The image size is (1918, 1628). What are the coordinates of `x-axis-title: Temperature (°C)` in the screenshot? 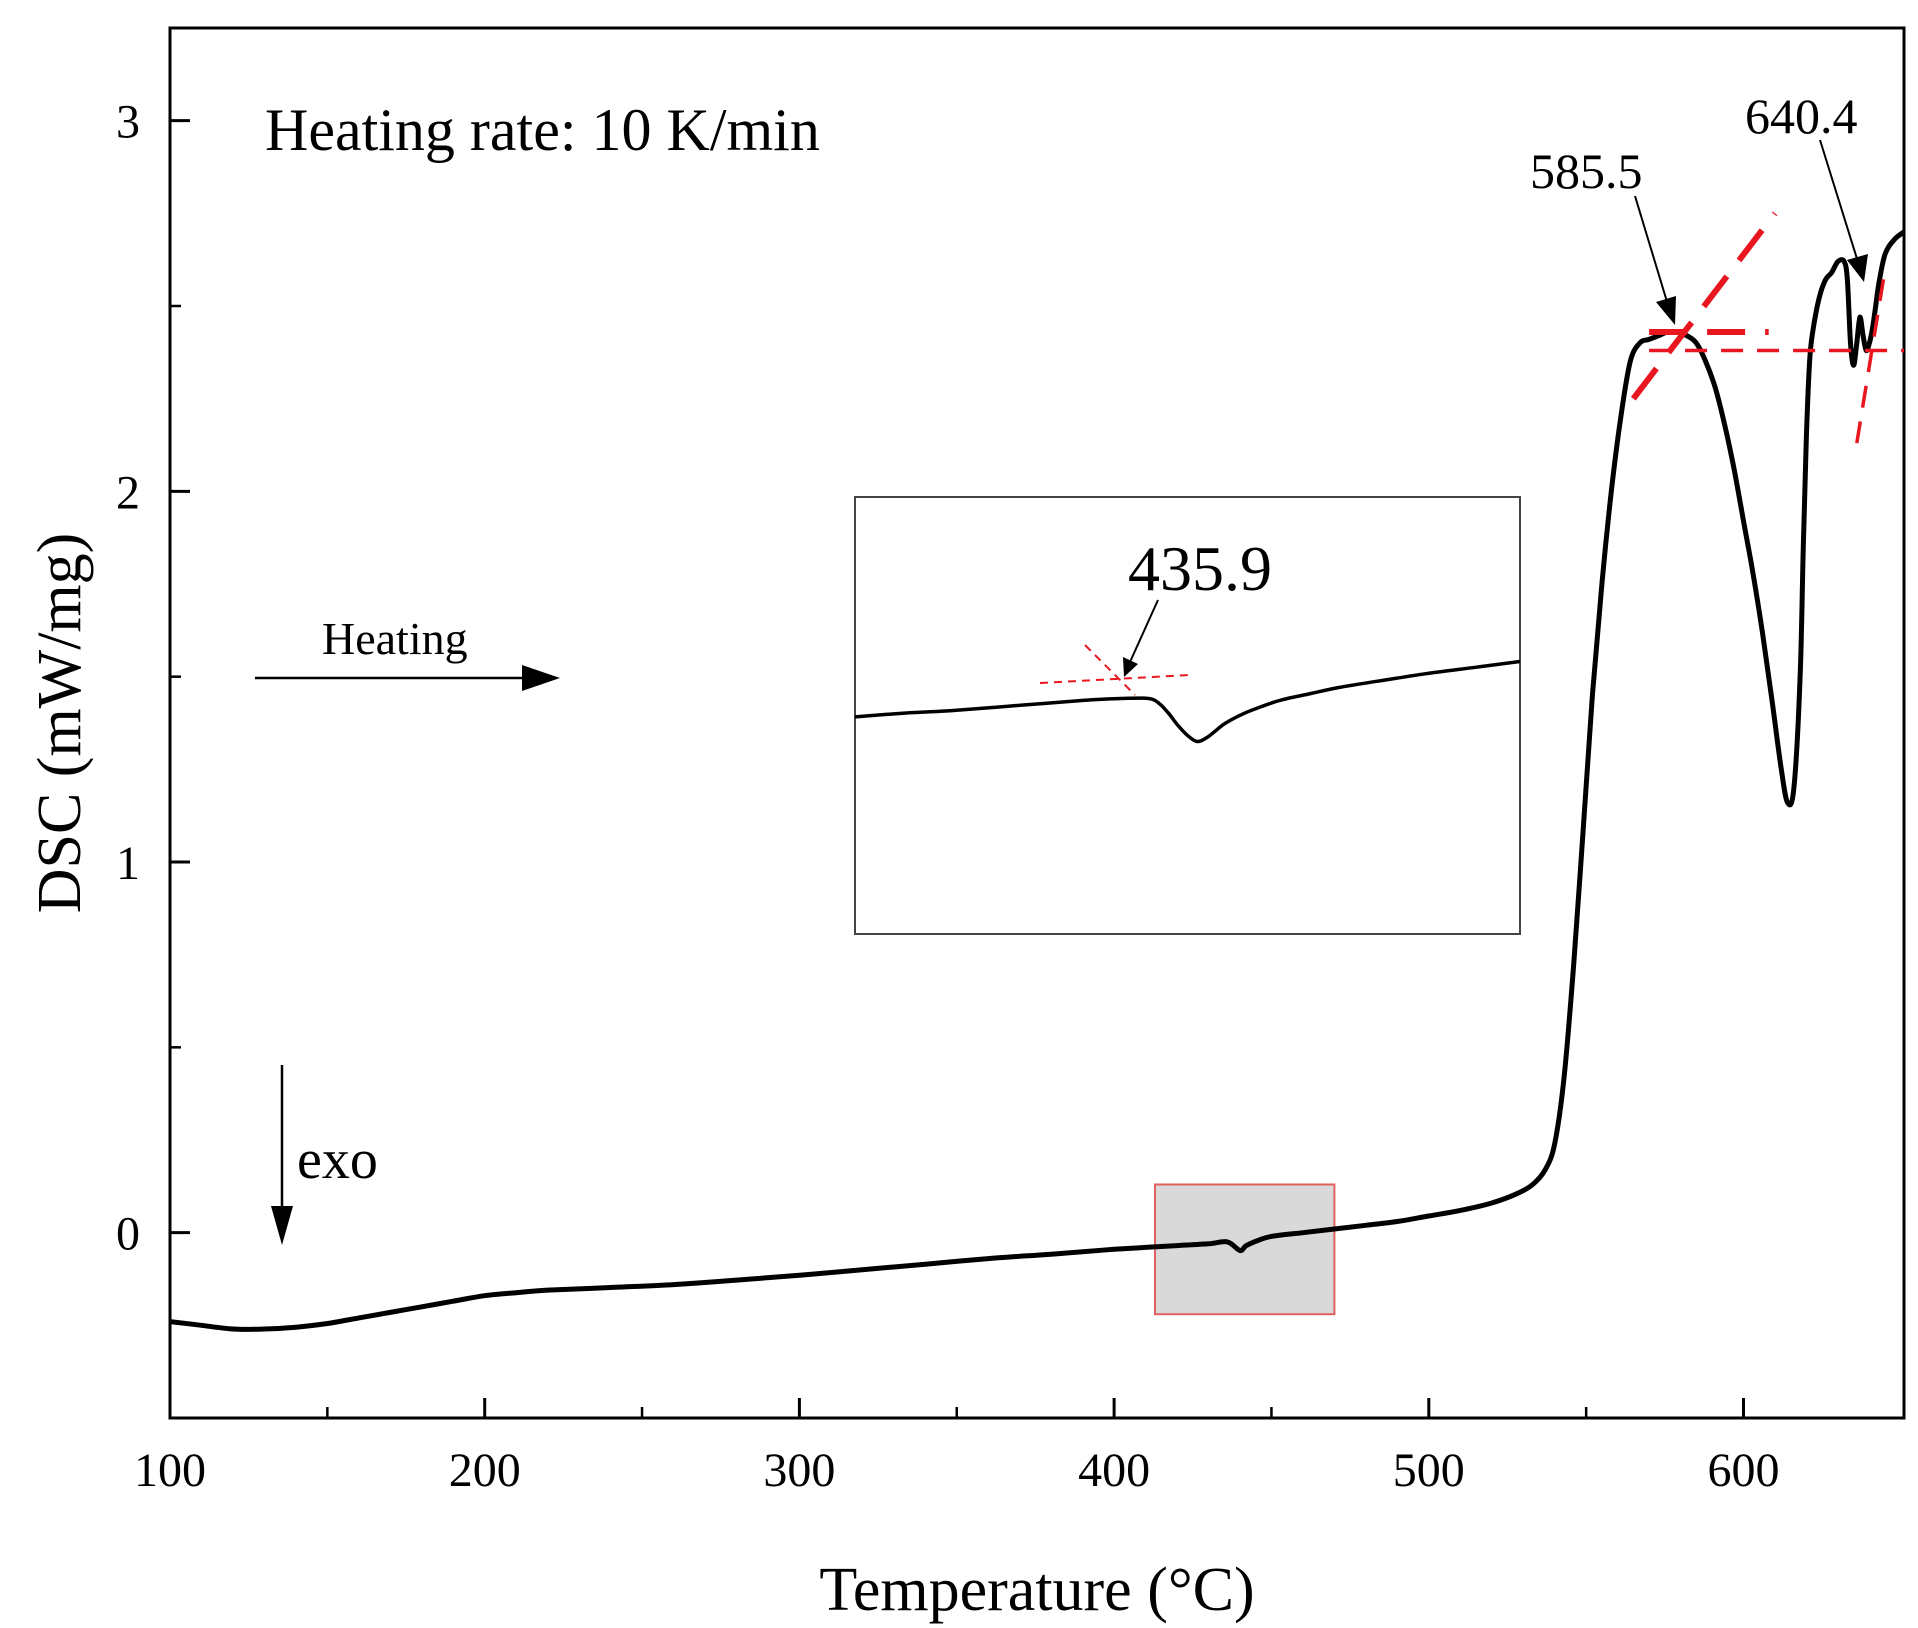 It's located at (1036, 1590).